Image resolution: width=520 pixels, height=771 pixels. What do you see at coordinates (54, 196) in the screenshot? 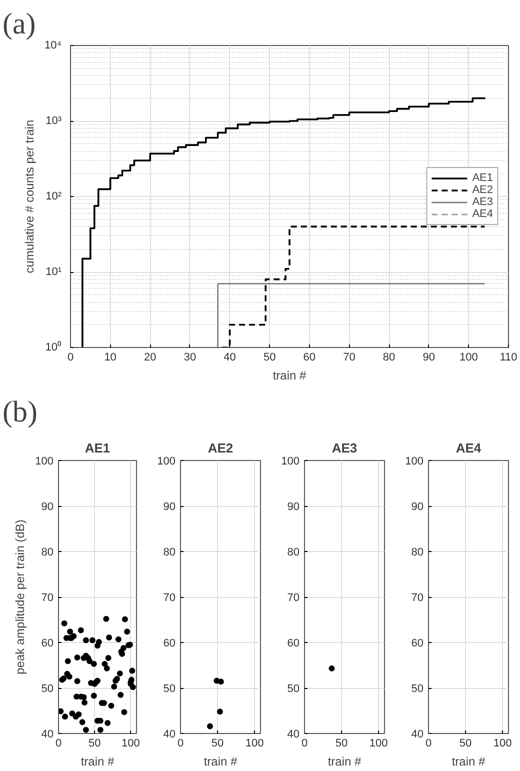
I see `y-tick-label: 10²` at bounding box center [54, 196].